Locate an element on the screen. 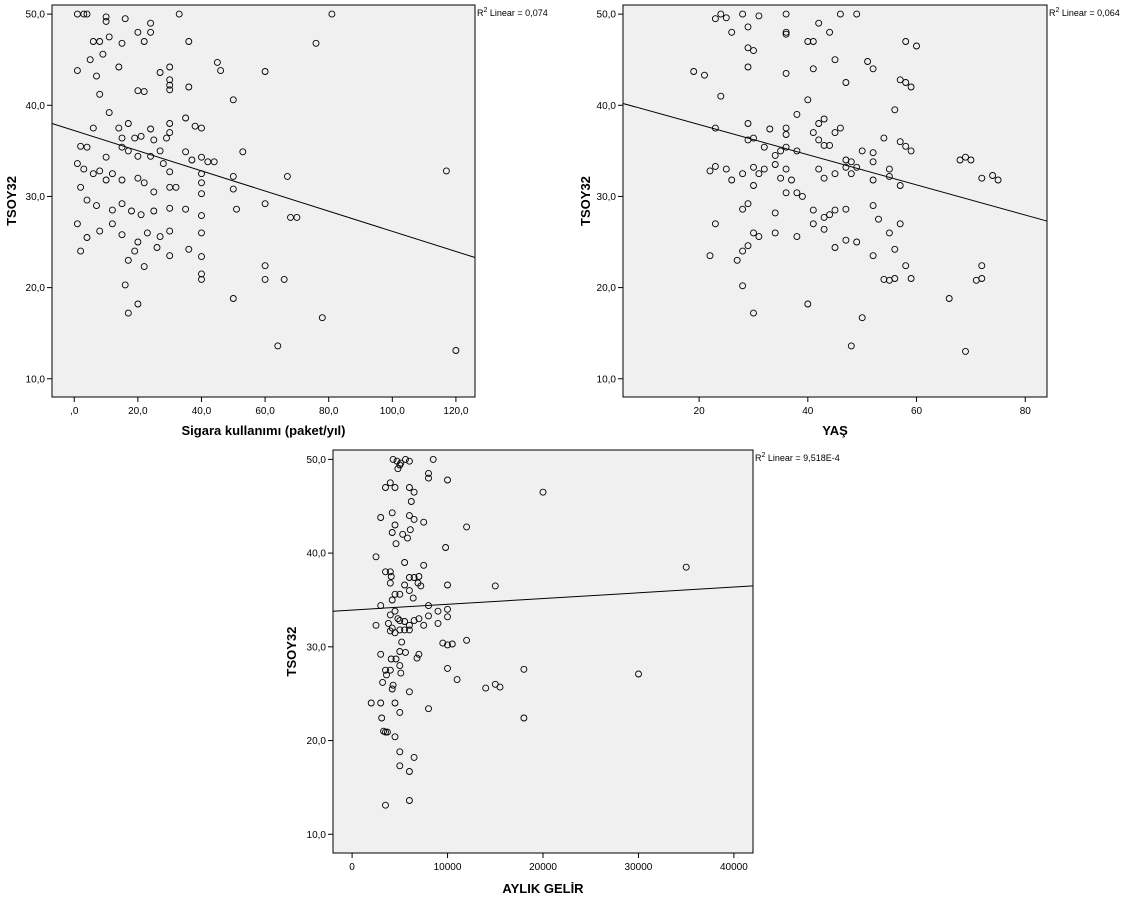 The image size is (1127, 902). y-tick-label: 40,0 is located at coordinates (36, 106).